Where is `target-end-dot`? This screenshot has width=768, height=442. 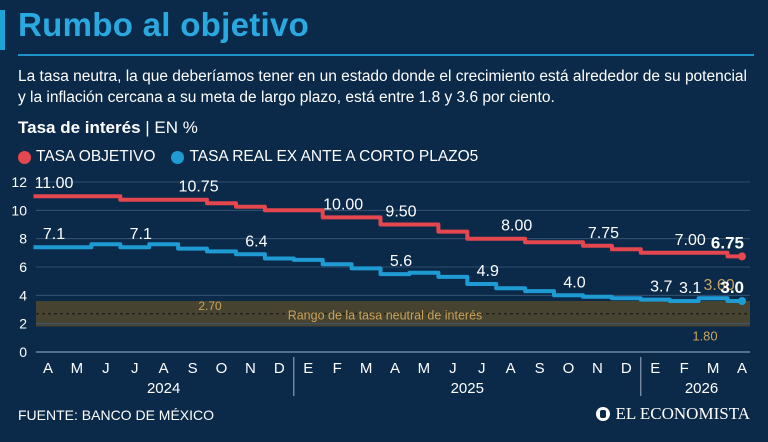 target-end-dot is located at coordinates (742, 256).